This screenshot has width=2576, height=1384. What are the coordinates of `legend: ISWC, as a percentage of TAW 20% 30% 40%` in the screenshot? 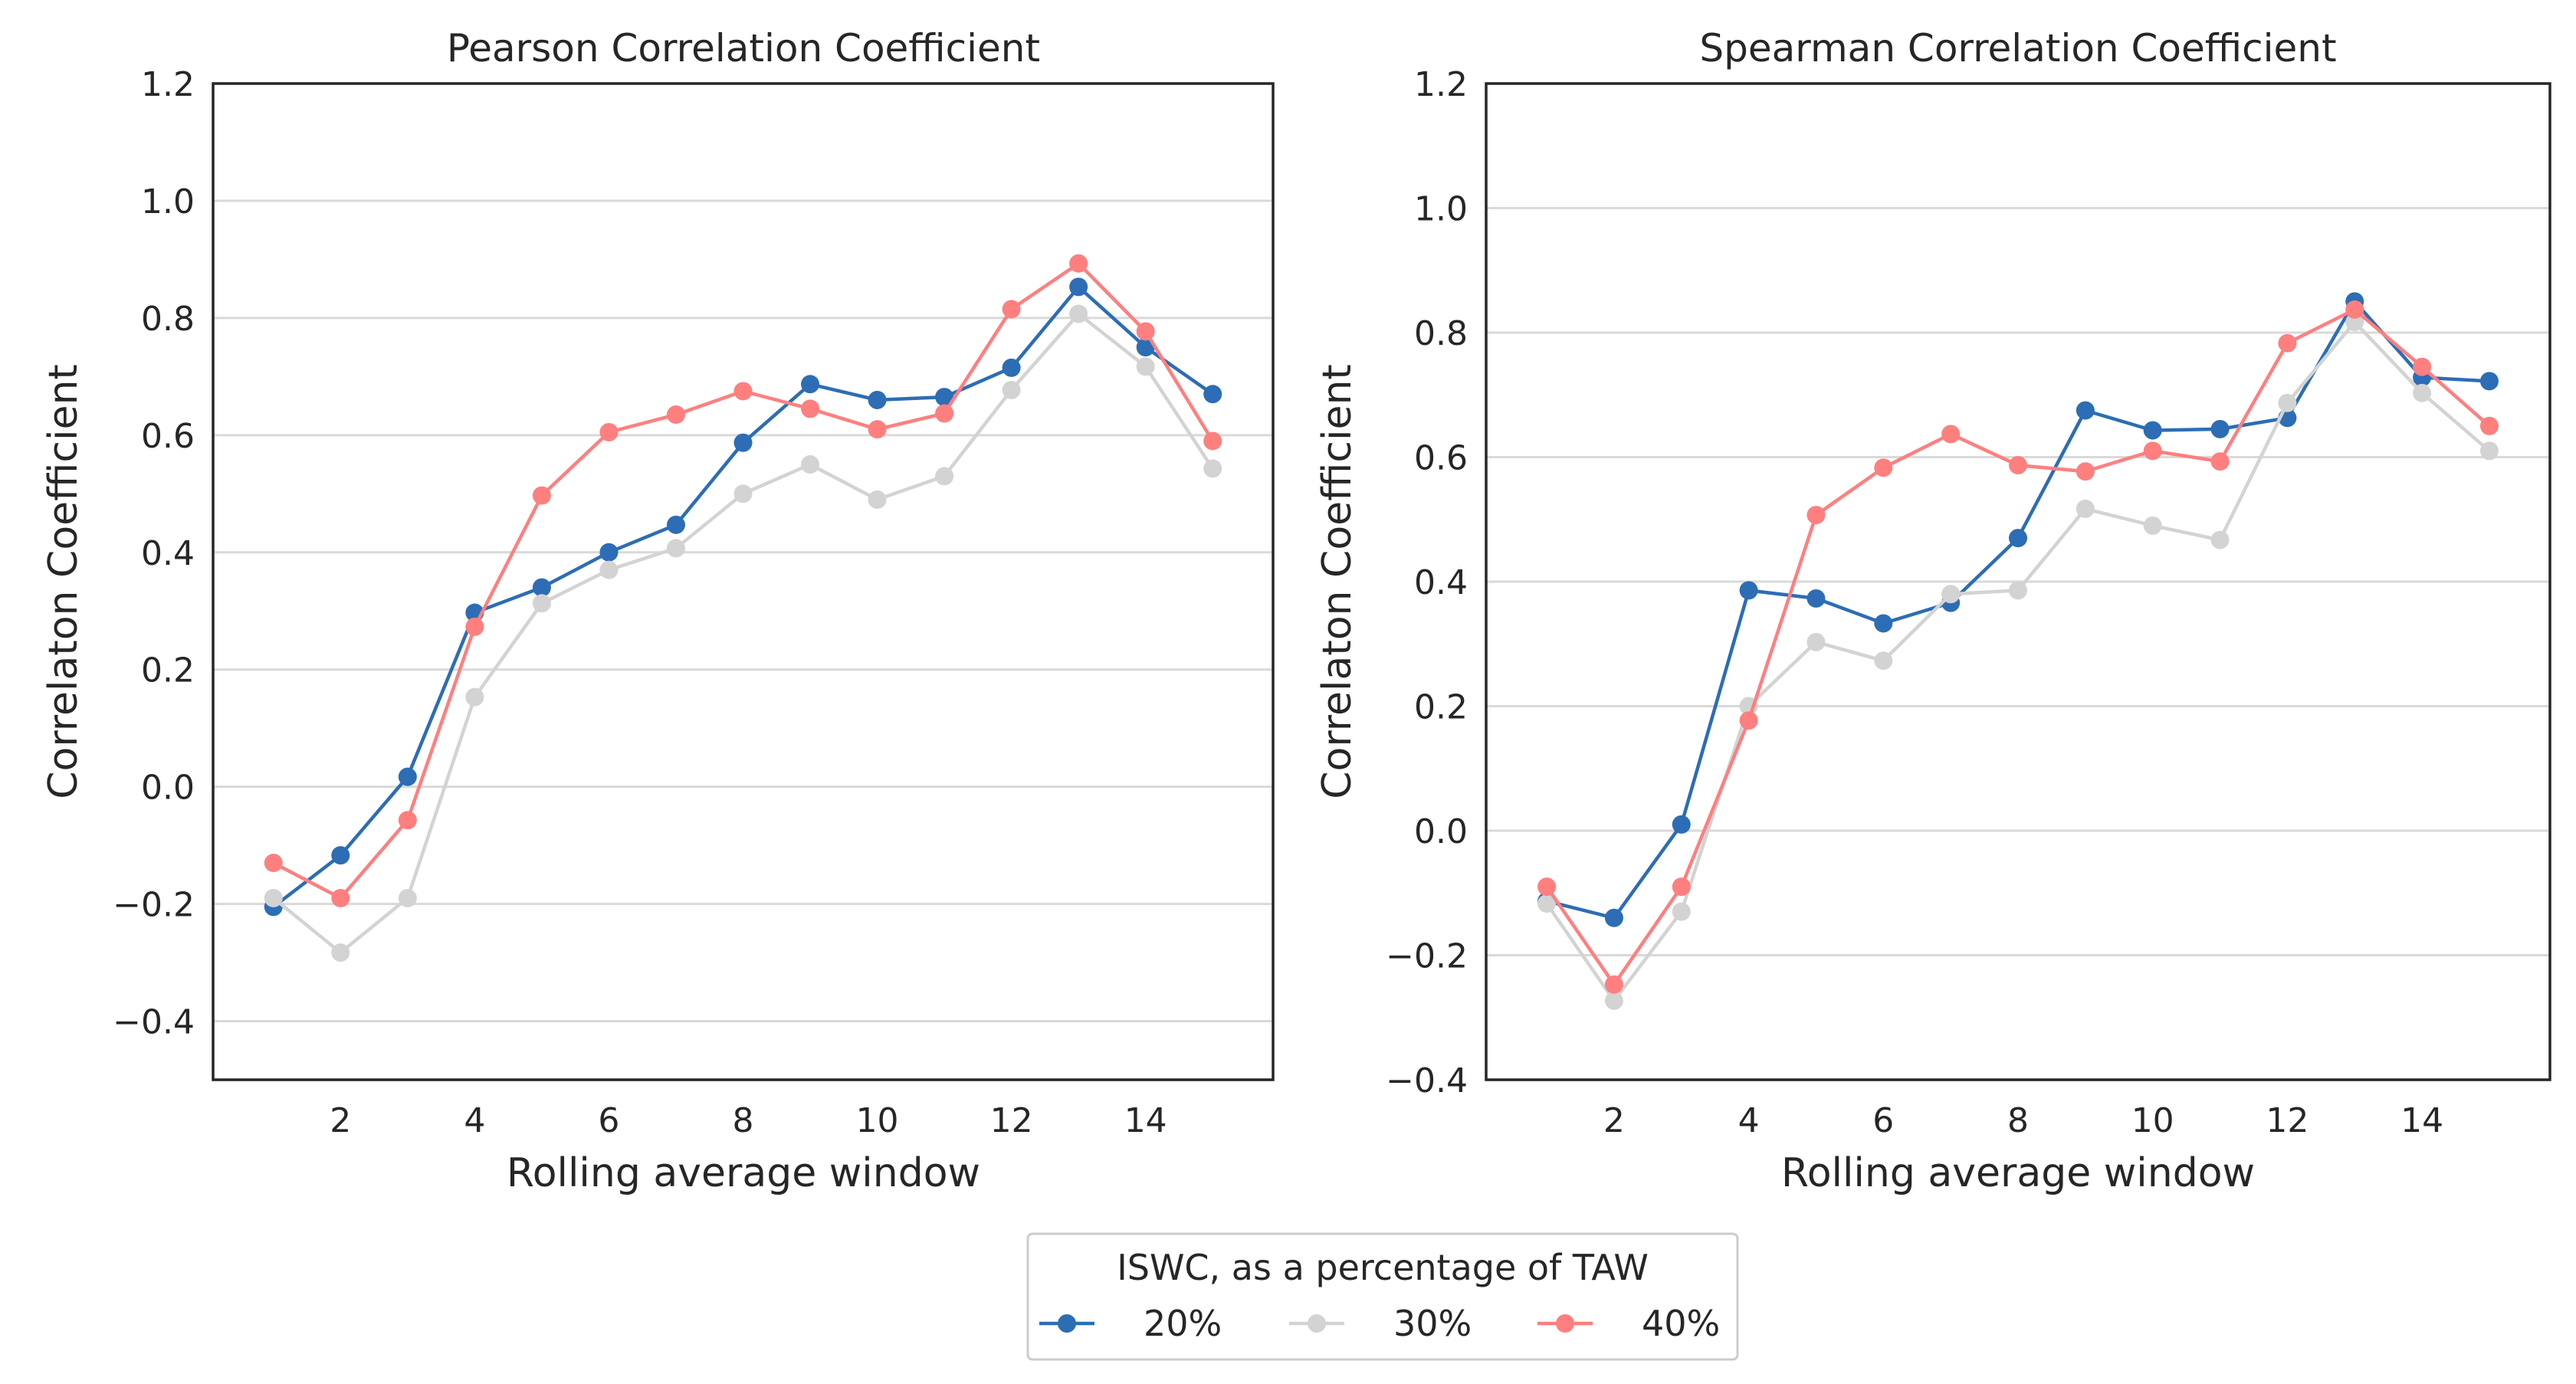 It's located at (1382, 1296).